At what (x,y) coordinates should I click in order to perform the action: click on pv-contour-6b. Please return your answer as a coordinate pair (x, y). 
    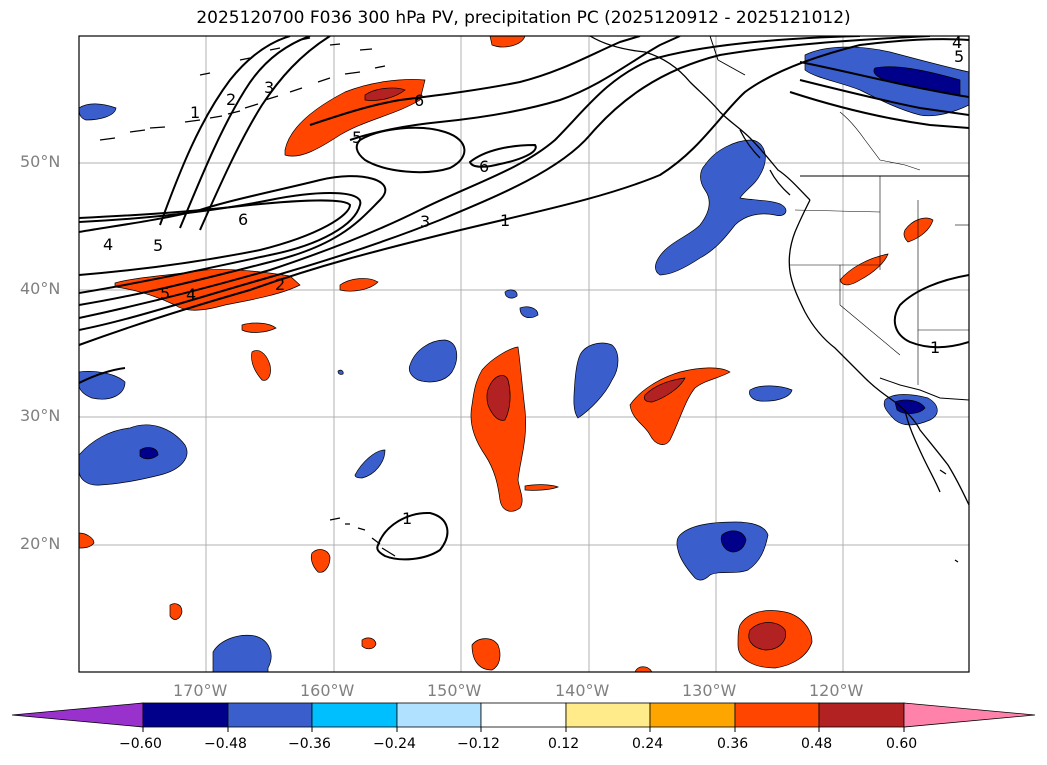
    Looking at the image, I should click on (225, 131).